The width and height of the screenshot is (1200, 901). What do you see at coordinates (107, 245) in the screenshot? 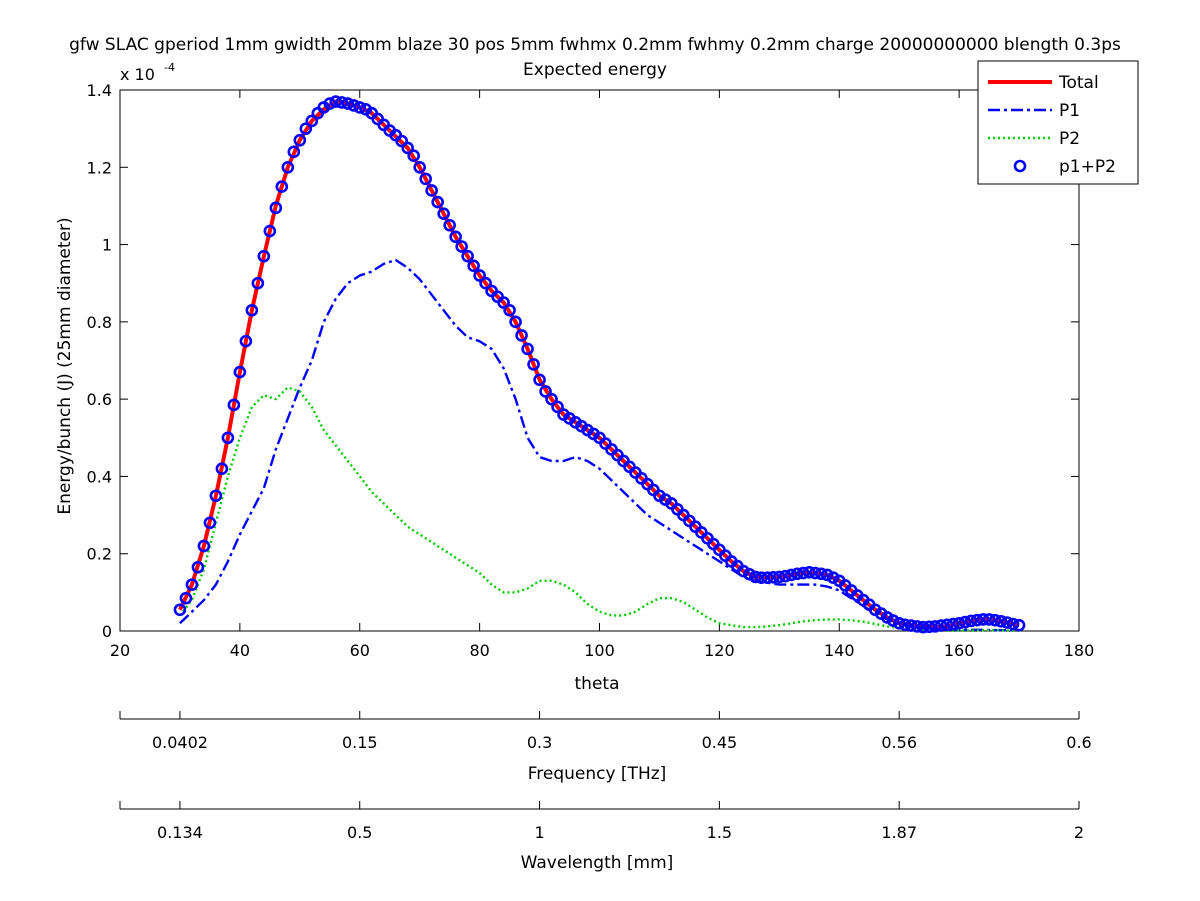
I see `y-tick-label: 1` at bounding box center [107, 245].